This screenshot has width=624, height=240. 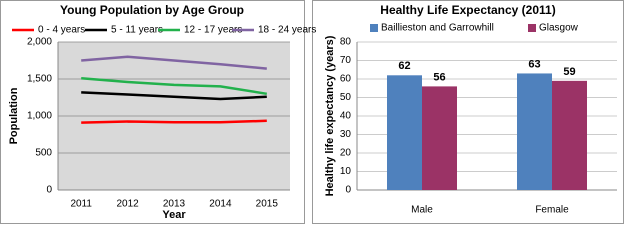 What do you see at coordinates (81, 204) in the screenshot?
I see `x-tick-label: 2011` at bounding box center [81, 204].